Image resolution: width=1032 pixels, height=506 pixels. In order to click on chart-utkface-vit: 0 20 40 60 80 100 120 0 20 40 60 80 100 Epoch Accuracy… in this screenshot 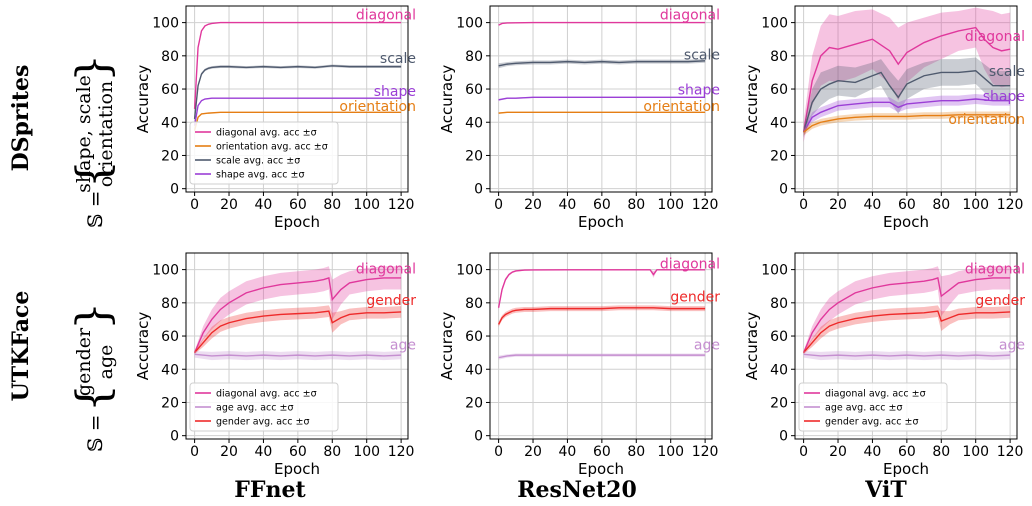, I will do `click(884, 365)`.